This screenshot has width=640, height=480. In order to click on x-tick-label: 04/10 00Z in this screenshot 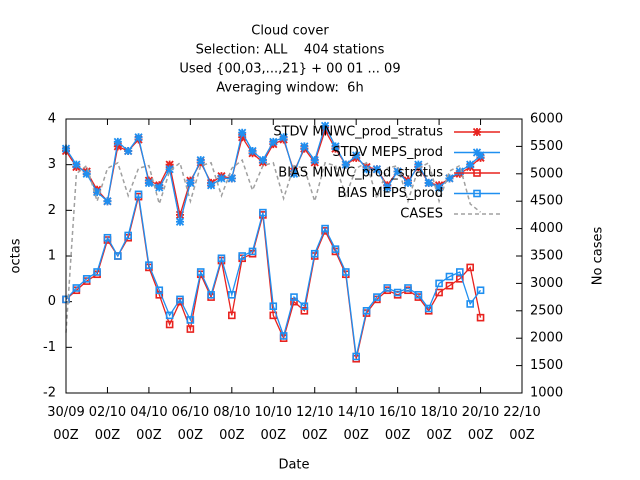, I will do `click(148, 424)`.